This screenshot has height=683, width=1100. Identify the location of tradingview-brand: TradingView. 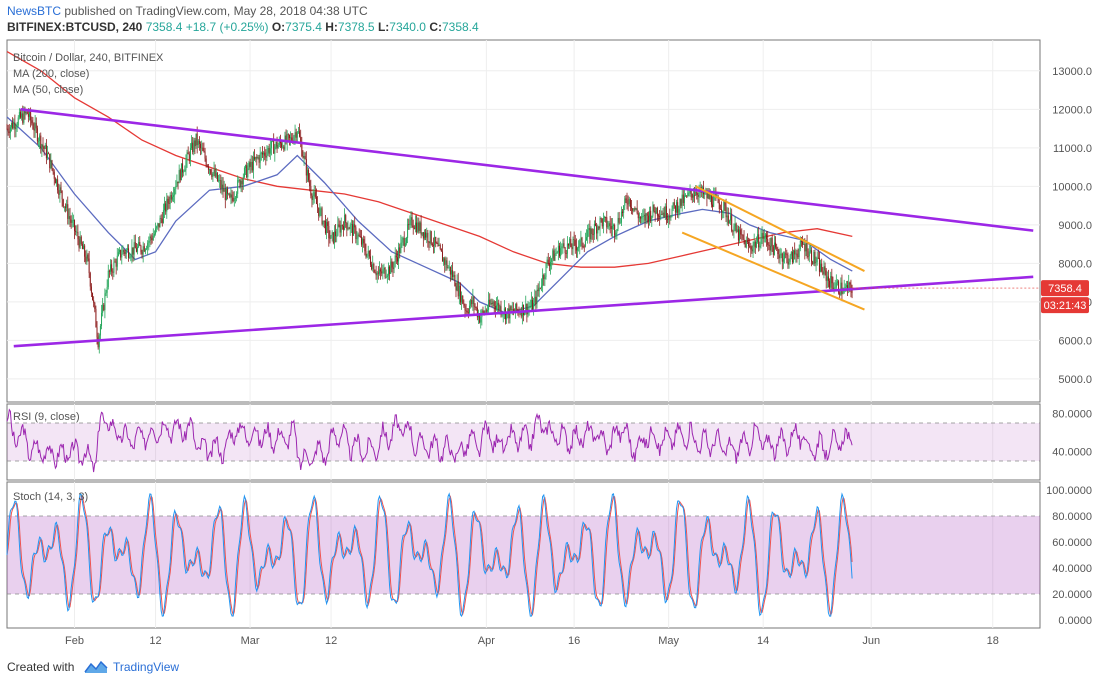
(131, 667).